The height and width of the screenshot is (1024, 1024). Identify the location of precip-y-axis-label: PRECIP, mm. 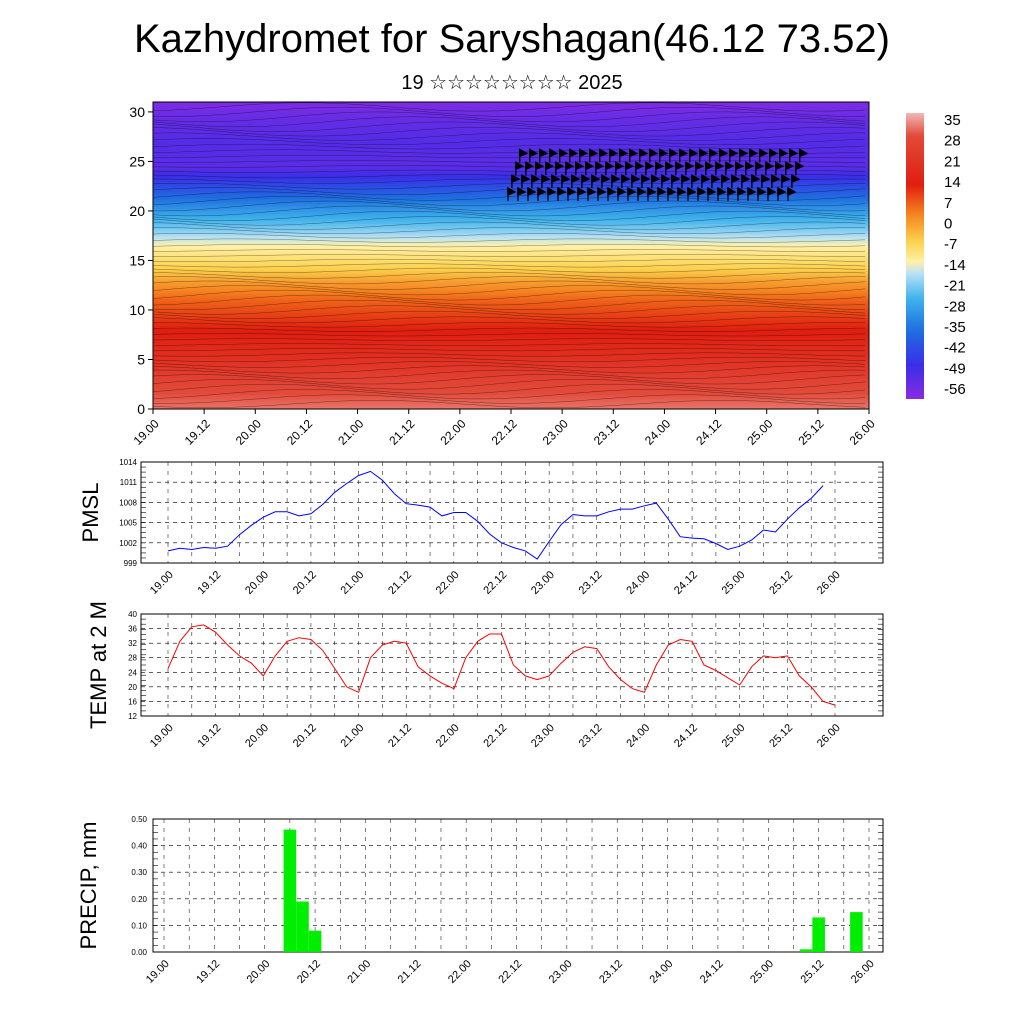
(88, 886).